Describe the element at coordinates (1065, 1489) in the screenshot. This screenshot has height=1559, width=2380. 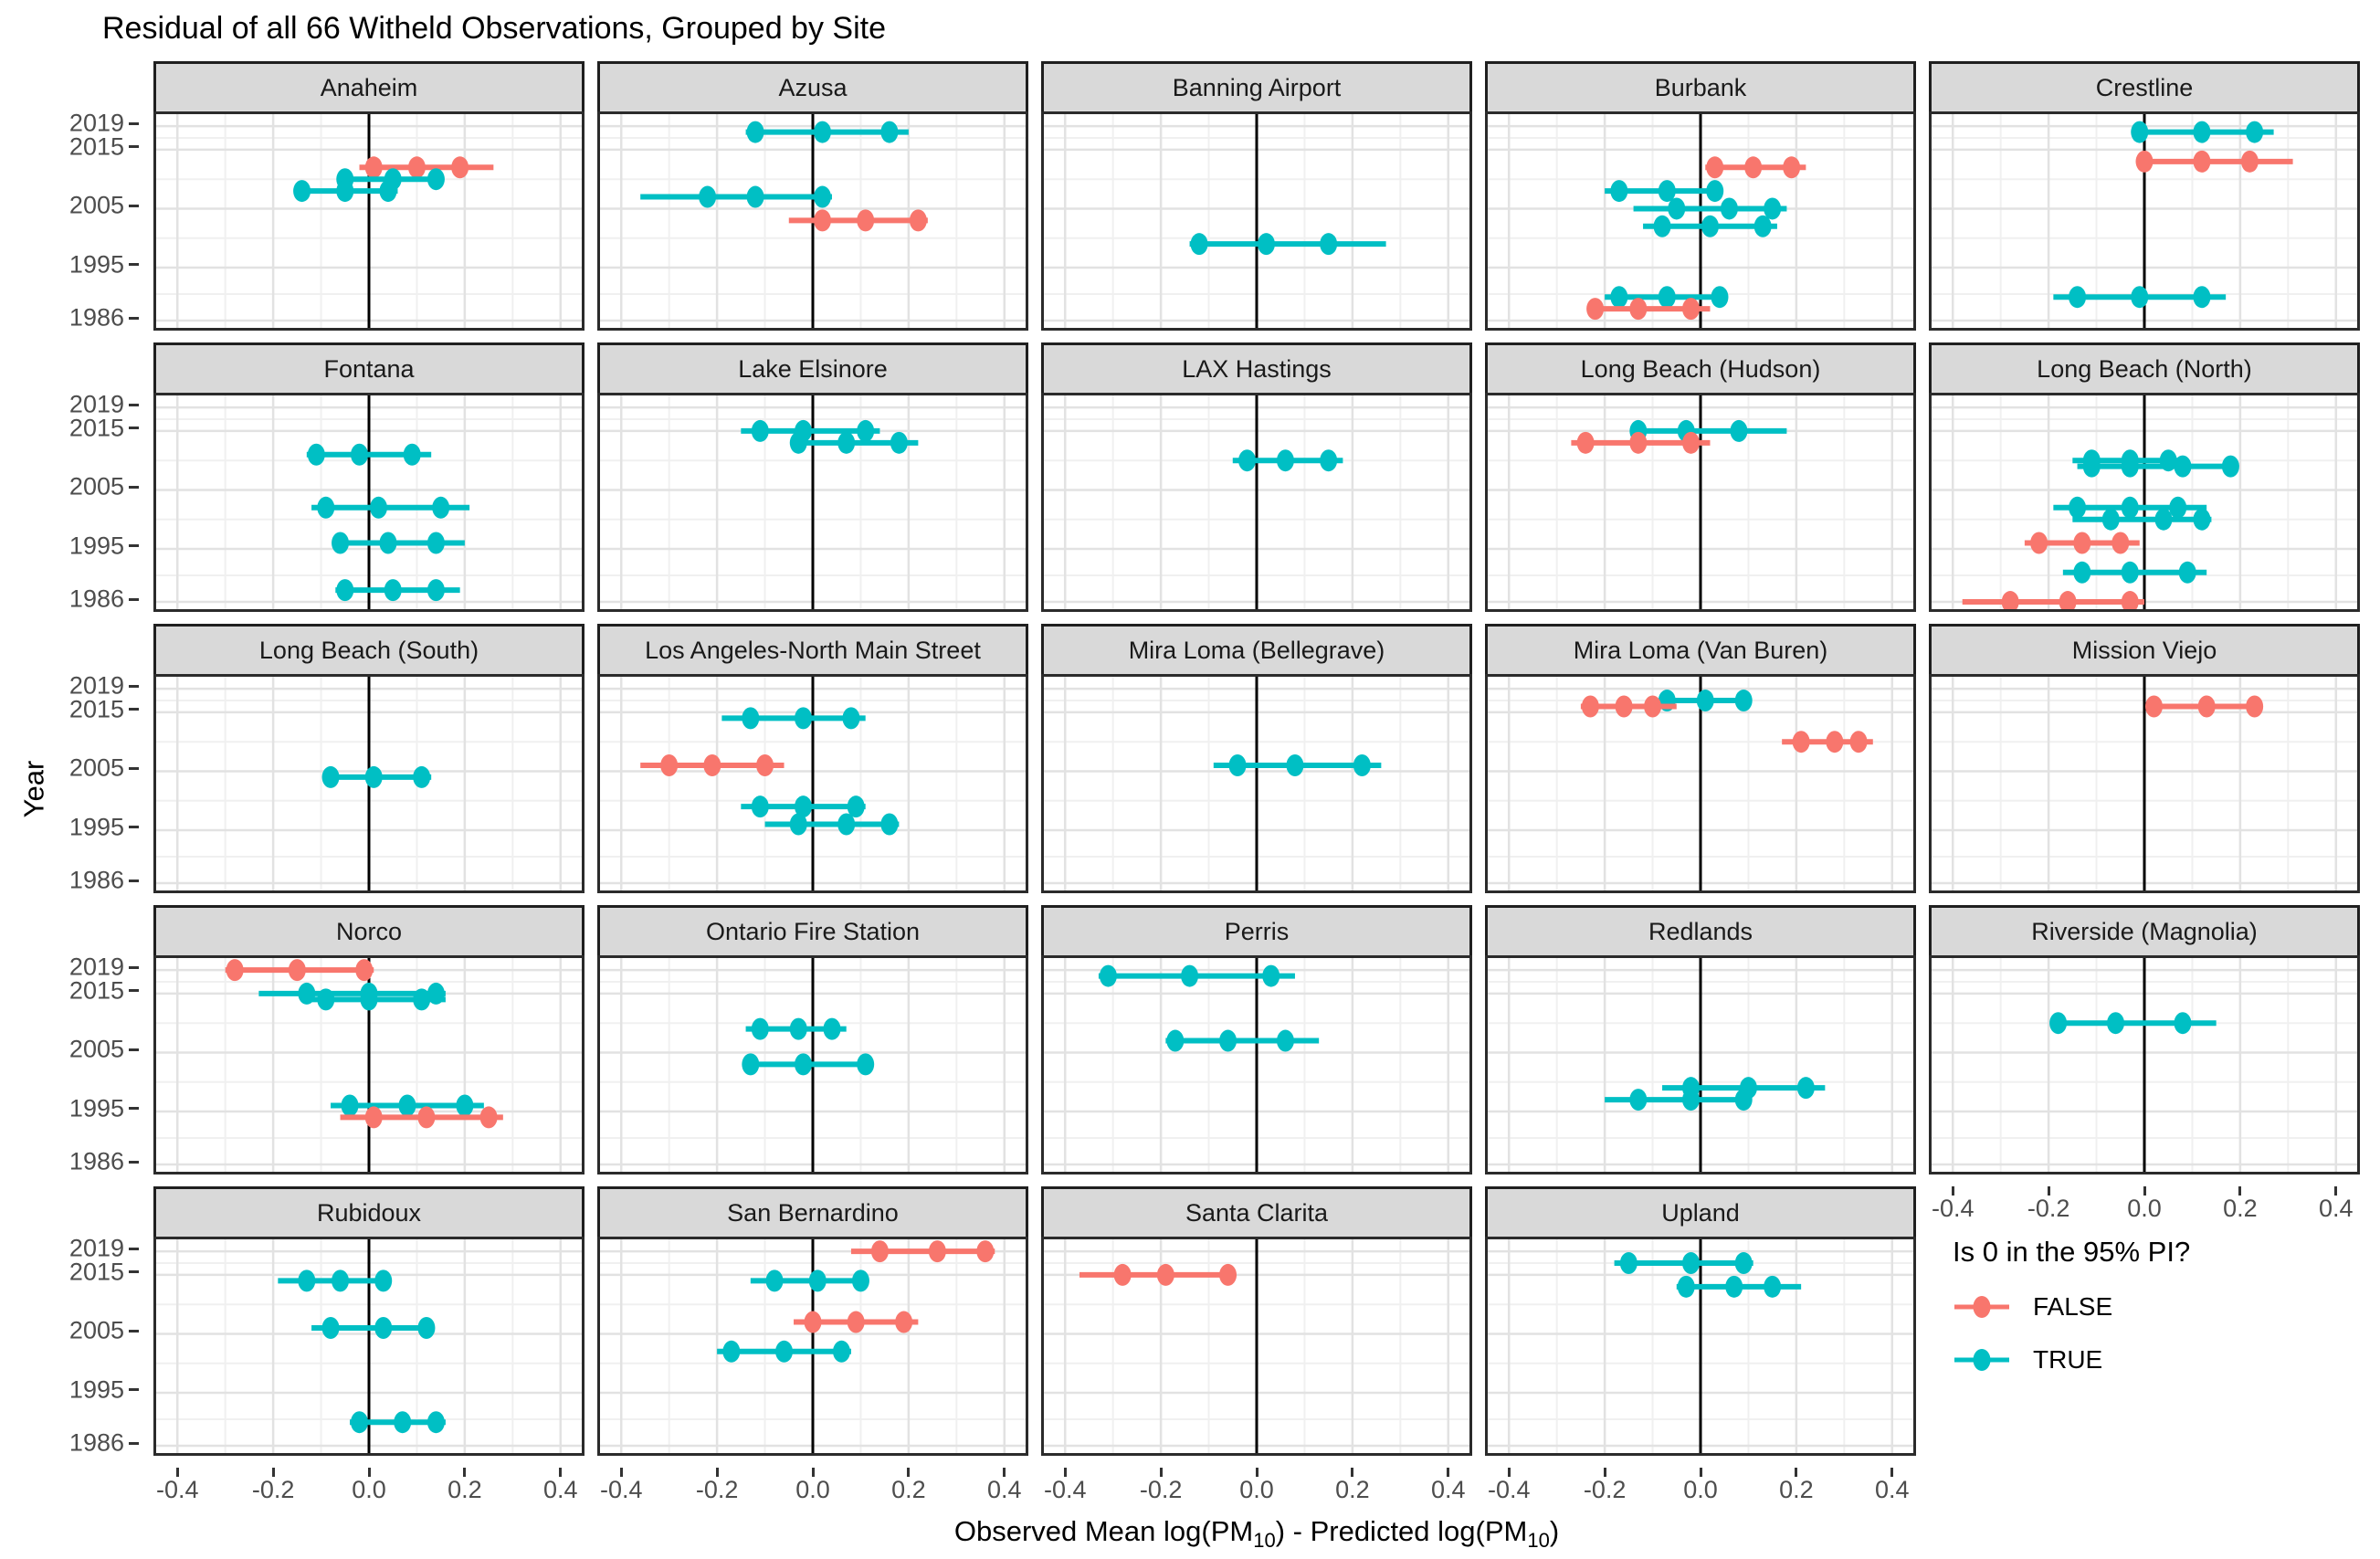
I see `x-tick-label: -0.4` at that location.